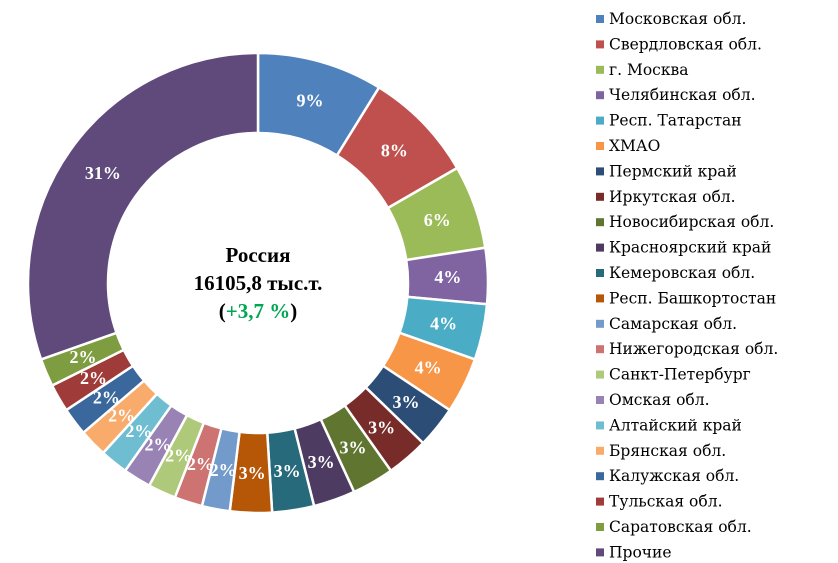 This screenshot has height=563, width=838. I want to click on legend-item-20: Тульская обл., so click(659, 502).